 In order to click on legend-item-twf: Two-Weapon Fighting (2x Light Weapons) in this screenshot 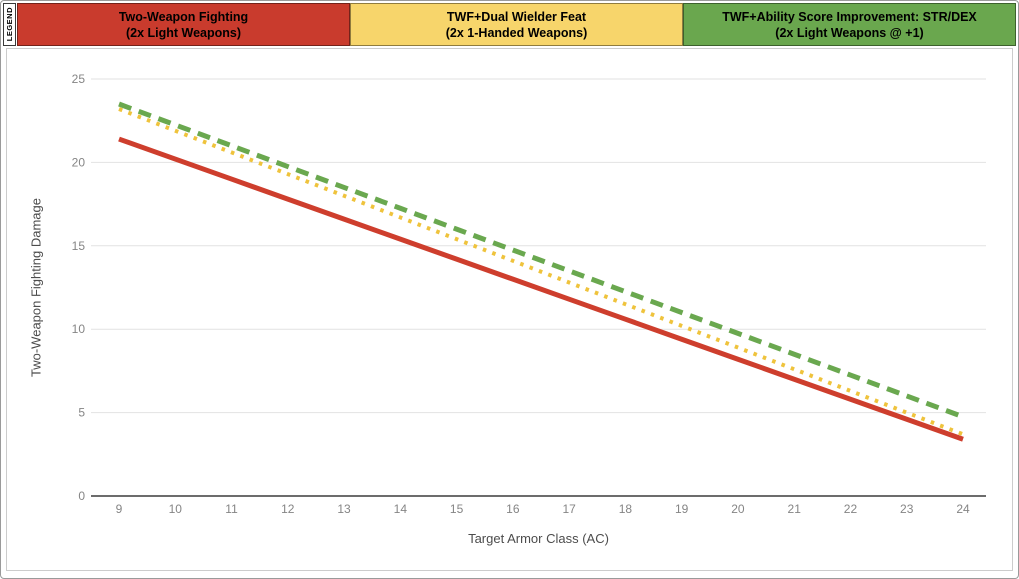, I will do `click(183, 24)`.